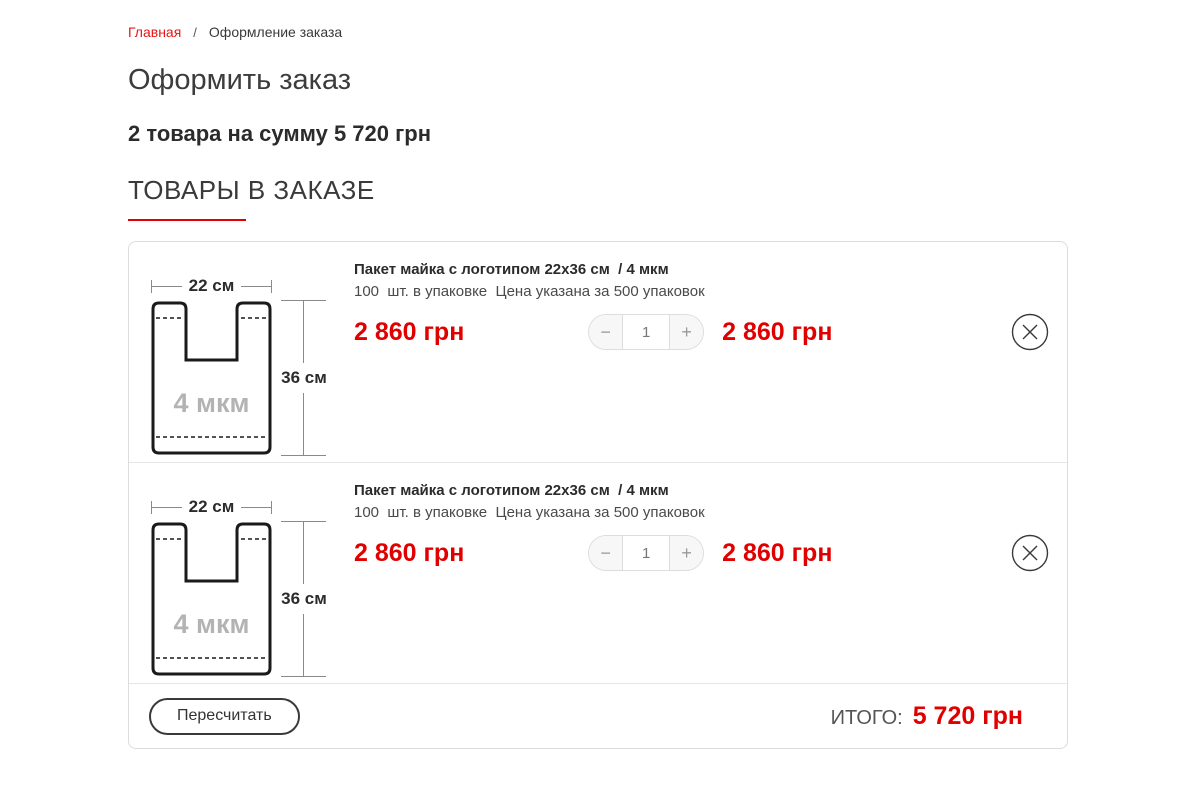 This screenshot has height=800, width=1200. What do you see at coordinates (967, 715) in the screenshot?
I see `total-value: 5 720 грн` at bounding box center [967, 715].